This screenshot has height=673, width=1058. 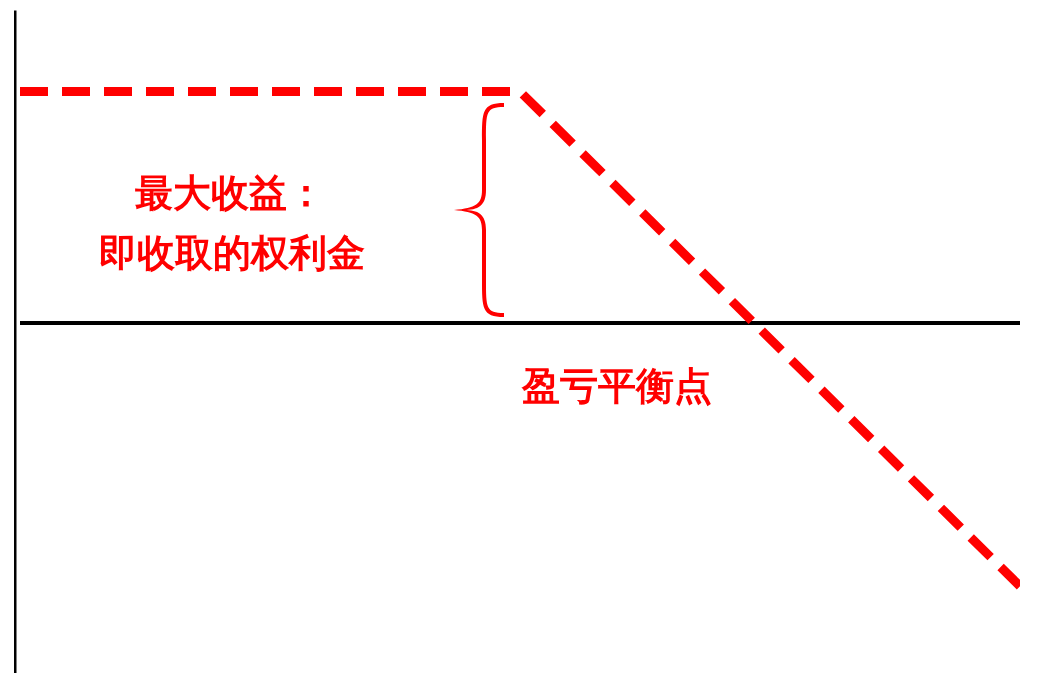 I want to click on annotation: 最大收益：, so click(x=230, y=193).